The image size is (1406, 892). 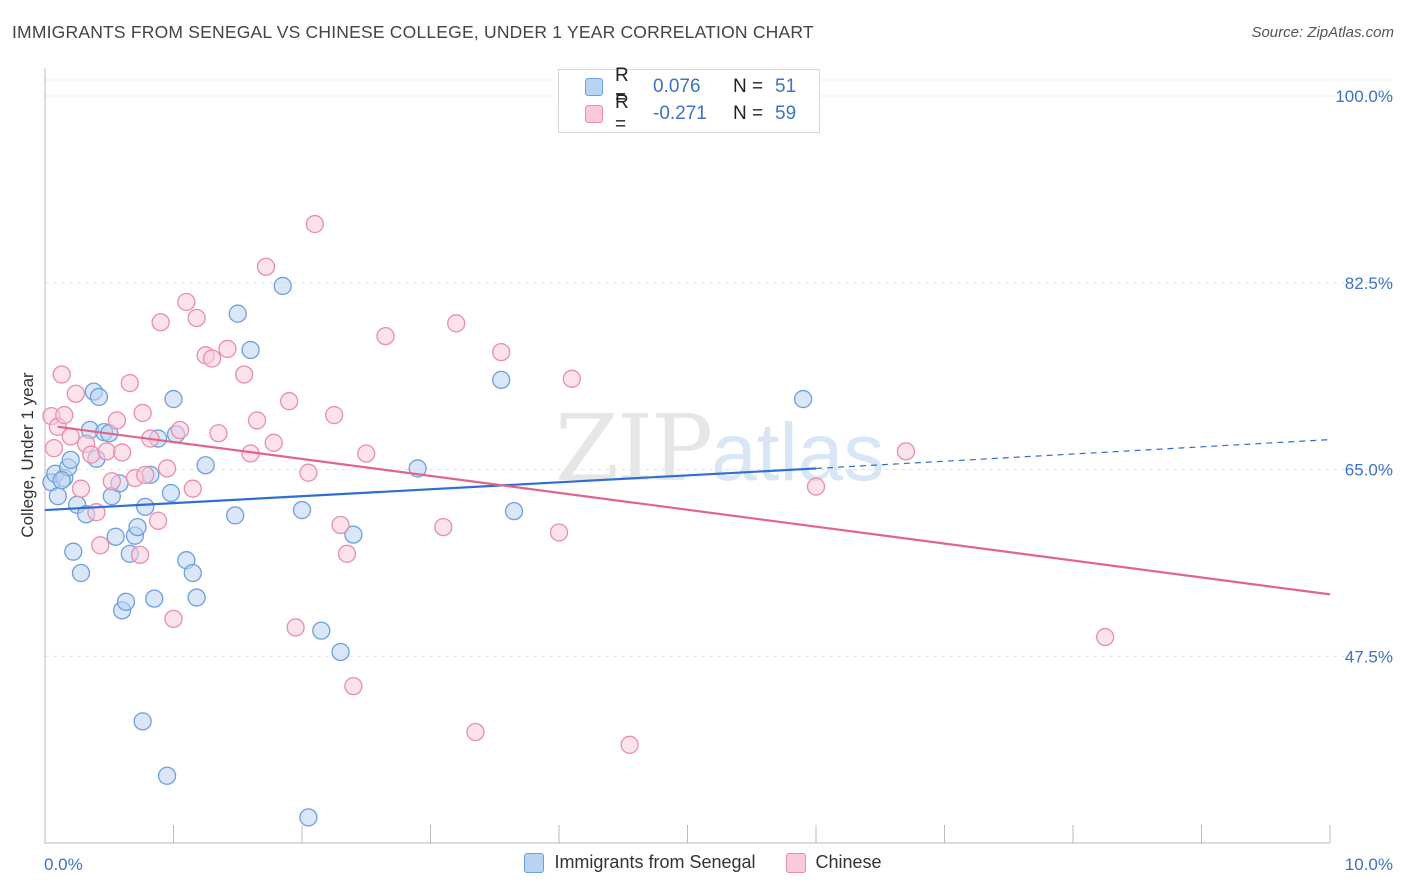 What do you see at coordinates (677, 86) in the screenshot?
I see `r-value: 0.076` at bounding box center [677, 86].